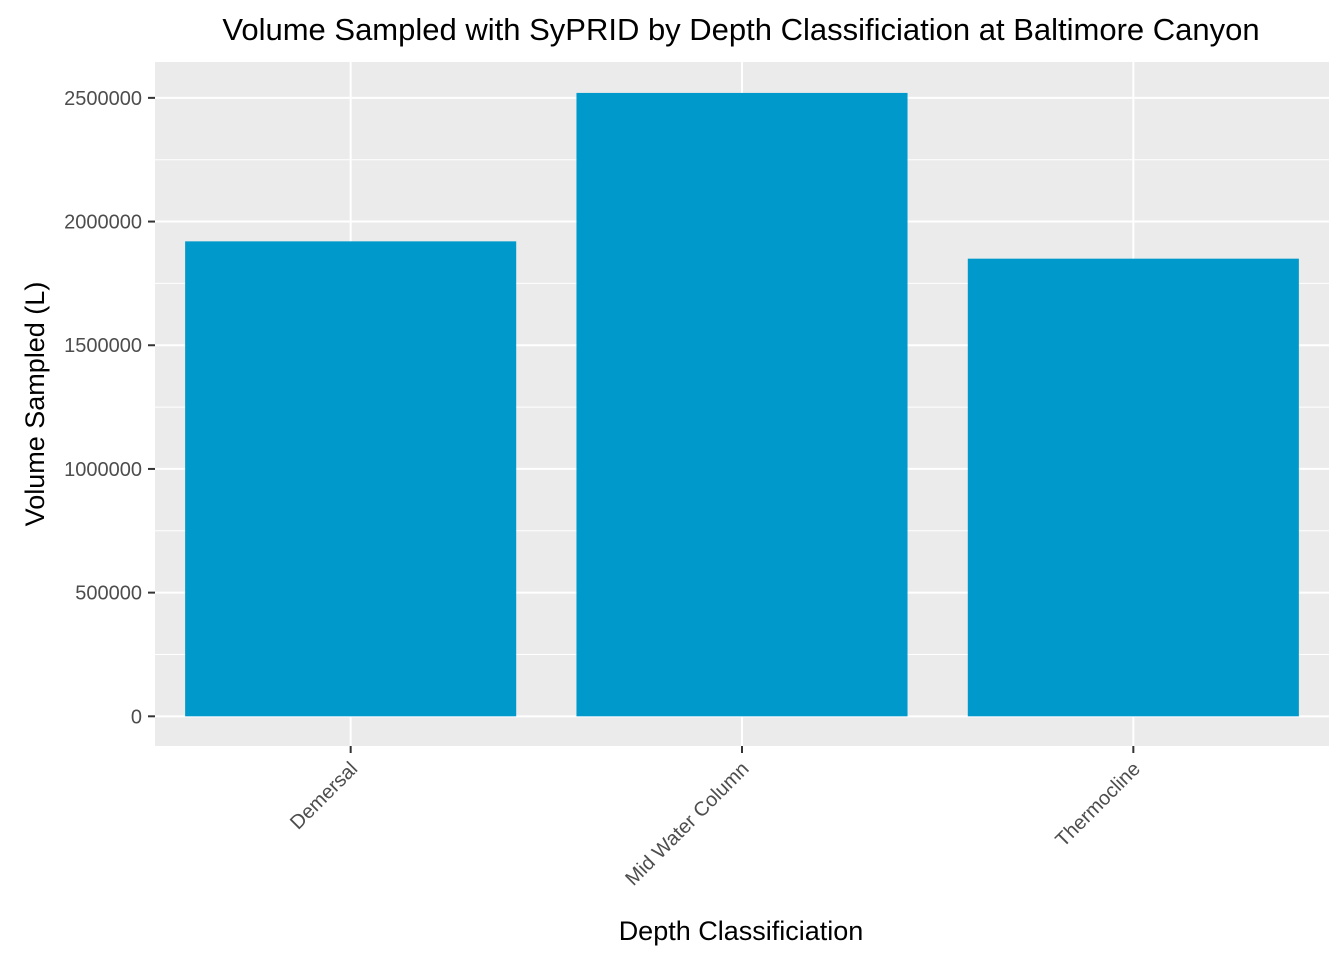  Describe the element at coordinates (351, 479) in the screenshot. I see `bar-demersal` at that location.